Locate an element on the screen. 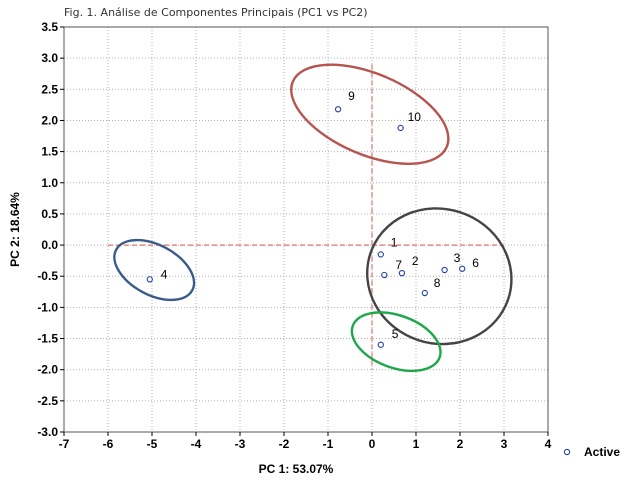  legend-label: Active is located at coordinates (602, 452).